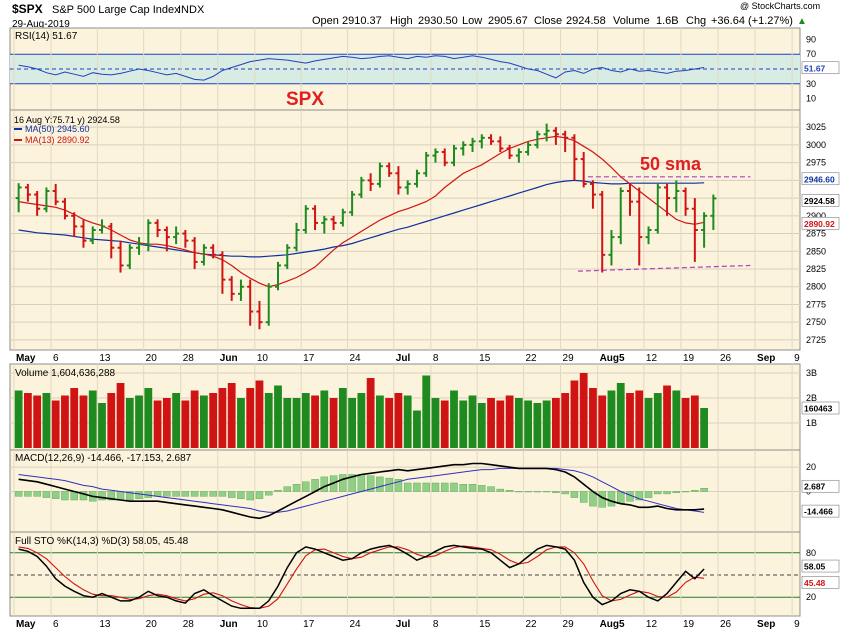  What do you see at coordinates (26, 358) in the screenshot?
I see `x-tick-label: May` at bounding box center [26, 358].